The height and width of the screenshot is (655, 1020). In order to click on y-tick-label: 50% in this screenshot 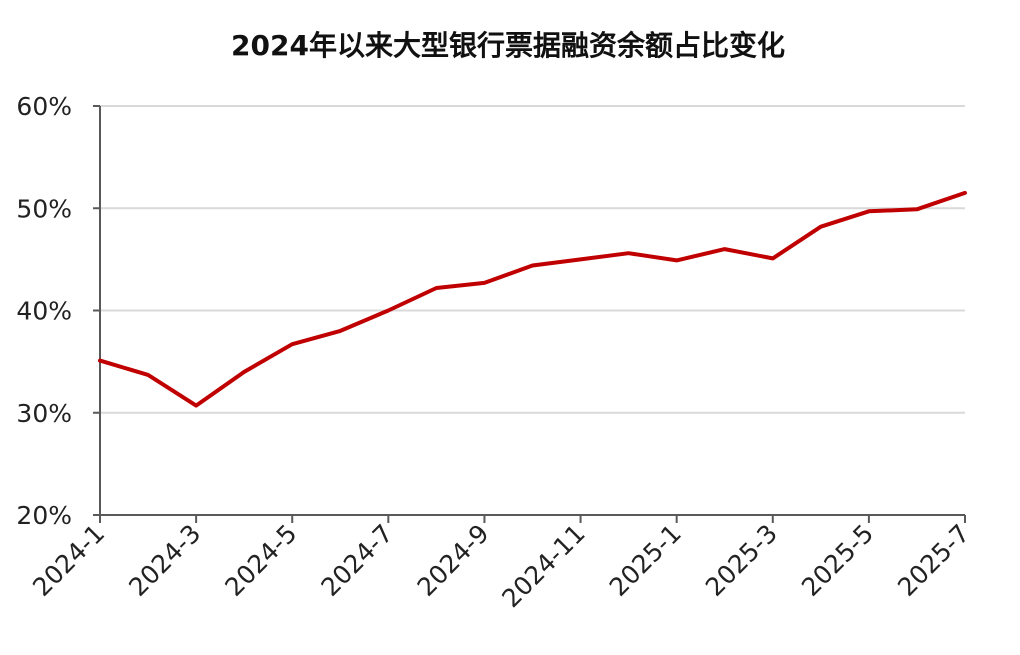, I will do `click(44, 208)`.